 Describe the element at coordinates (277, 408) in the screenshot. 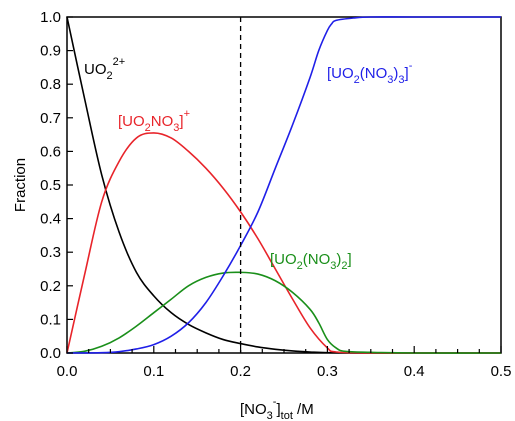

I see `x-axis-title: [NO3-]tot /M` at that location.